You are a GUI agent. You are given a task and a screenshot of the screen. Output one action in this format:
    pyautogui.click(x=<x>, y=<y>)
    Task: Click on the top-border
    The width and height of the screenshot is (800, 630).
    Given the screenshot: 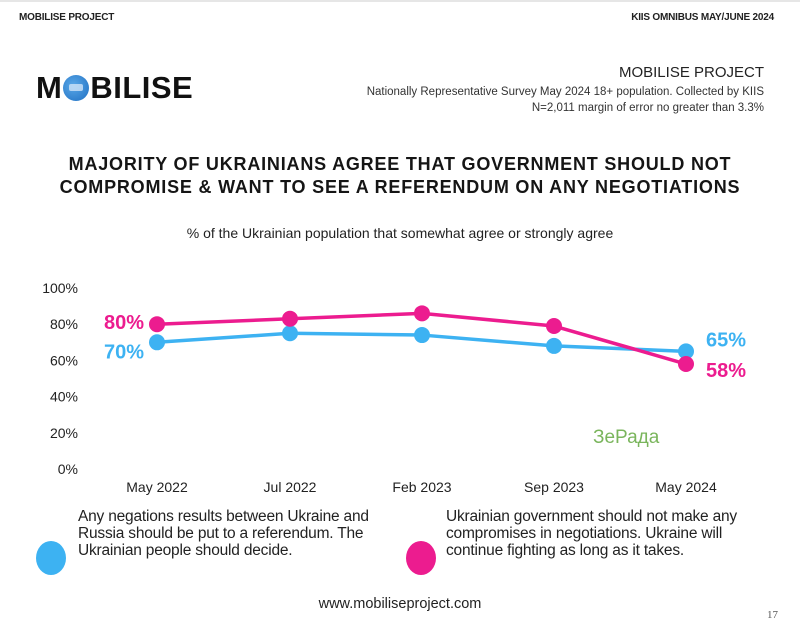 What is the action you would take?
    pyautogui.click(x=400, y=1)
    